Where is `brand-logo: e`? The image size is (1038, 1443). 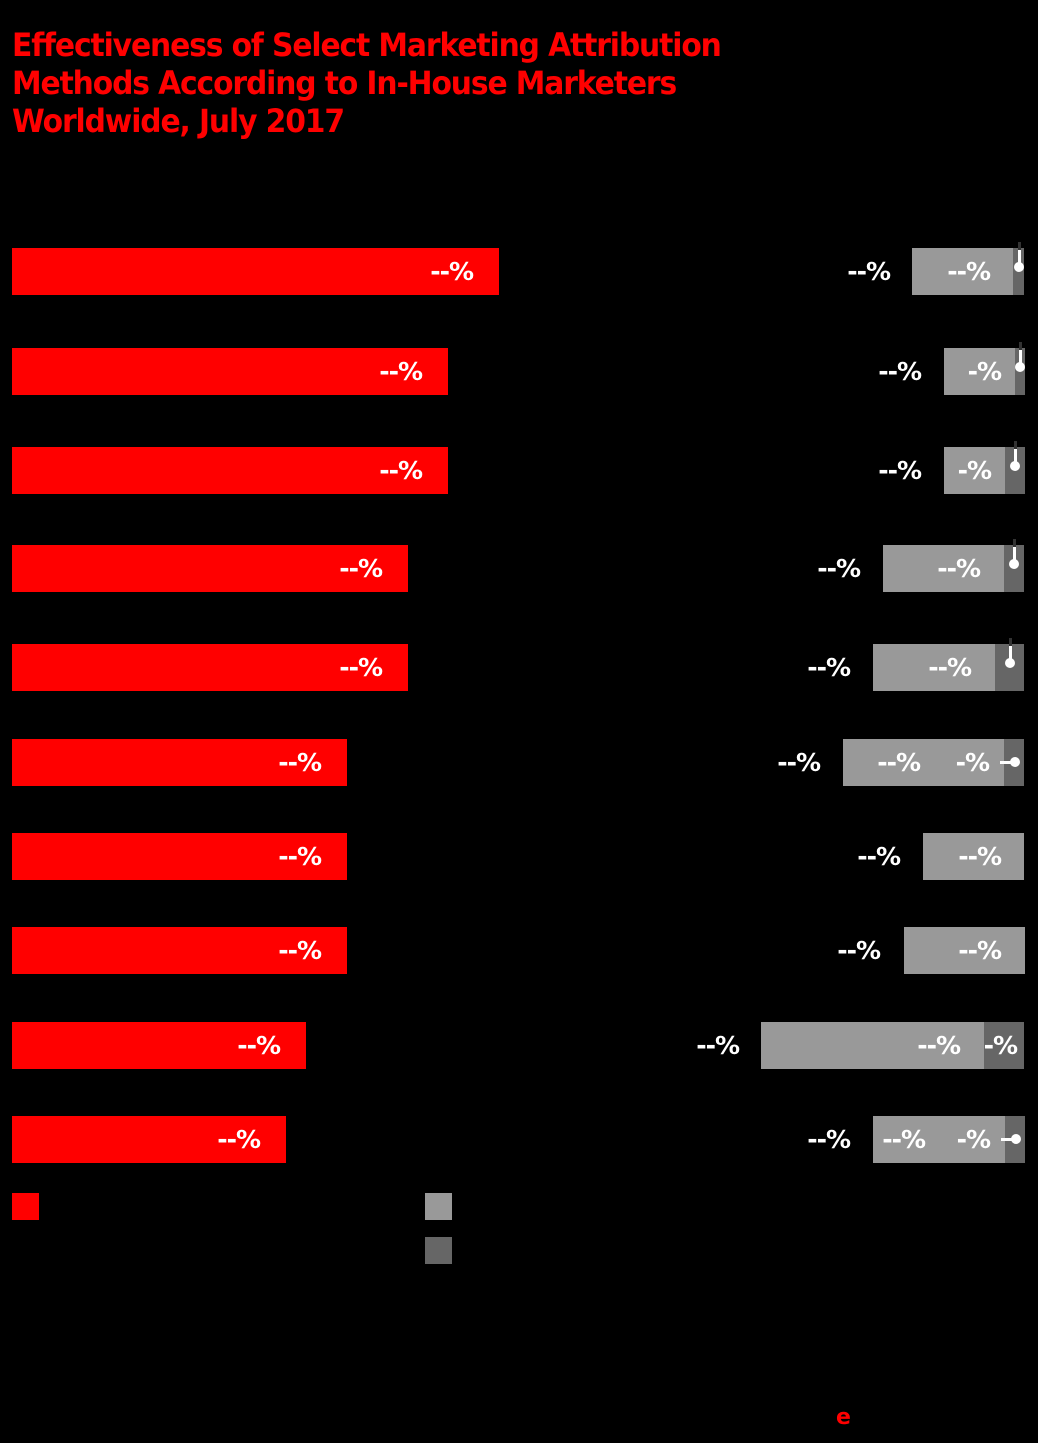
brand-logo: e is located at coordinates (843, 1417).